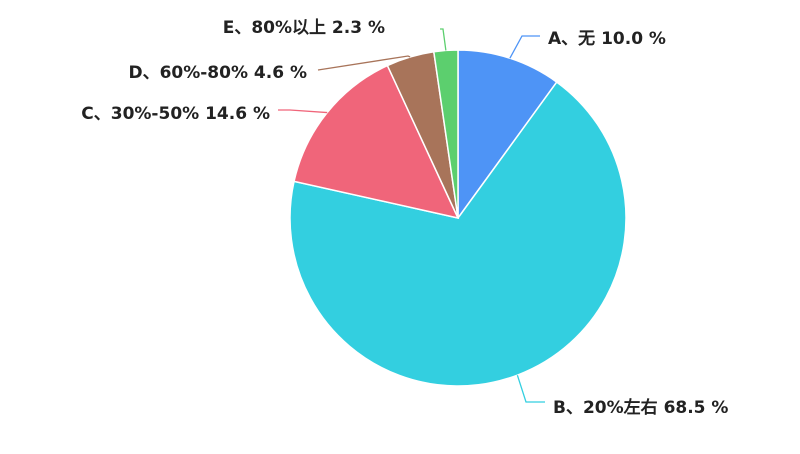  I want to click on slice-label-e: E、80%以上 2.3 %, so click(304, 28).